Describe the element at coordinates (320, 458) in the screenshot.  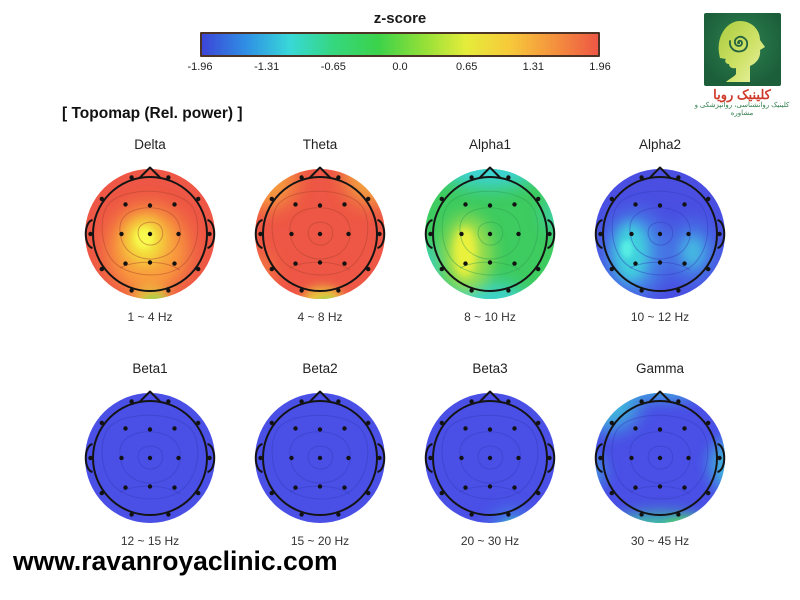
I see `head-outline` at that location.